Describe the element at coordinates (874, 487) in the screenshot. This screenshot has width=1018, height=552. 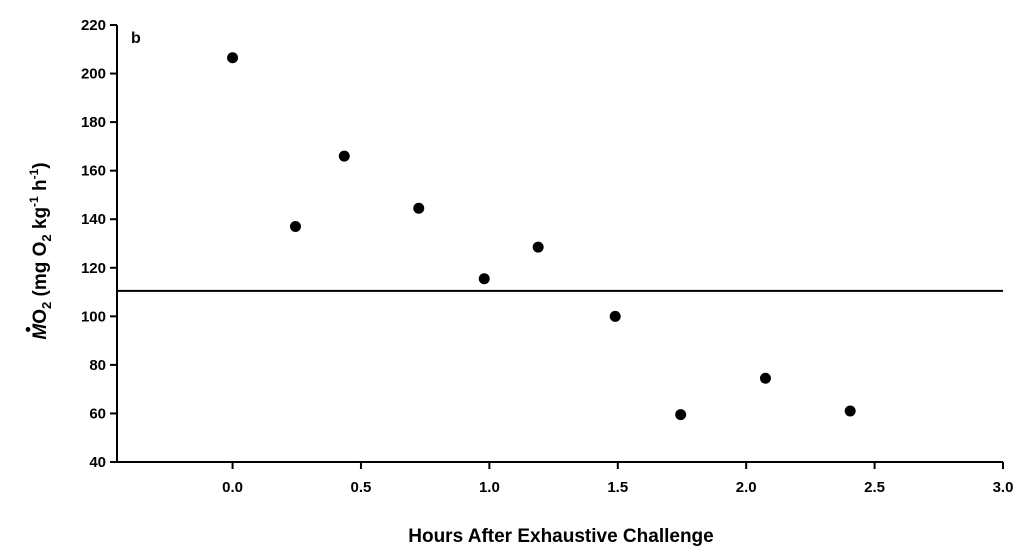
I see `x-tick-label: 2.5` at that location.